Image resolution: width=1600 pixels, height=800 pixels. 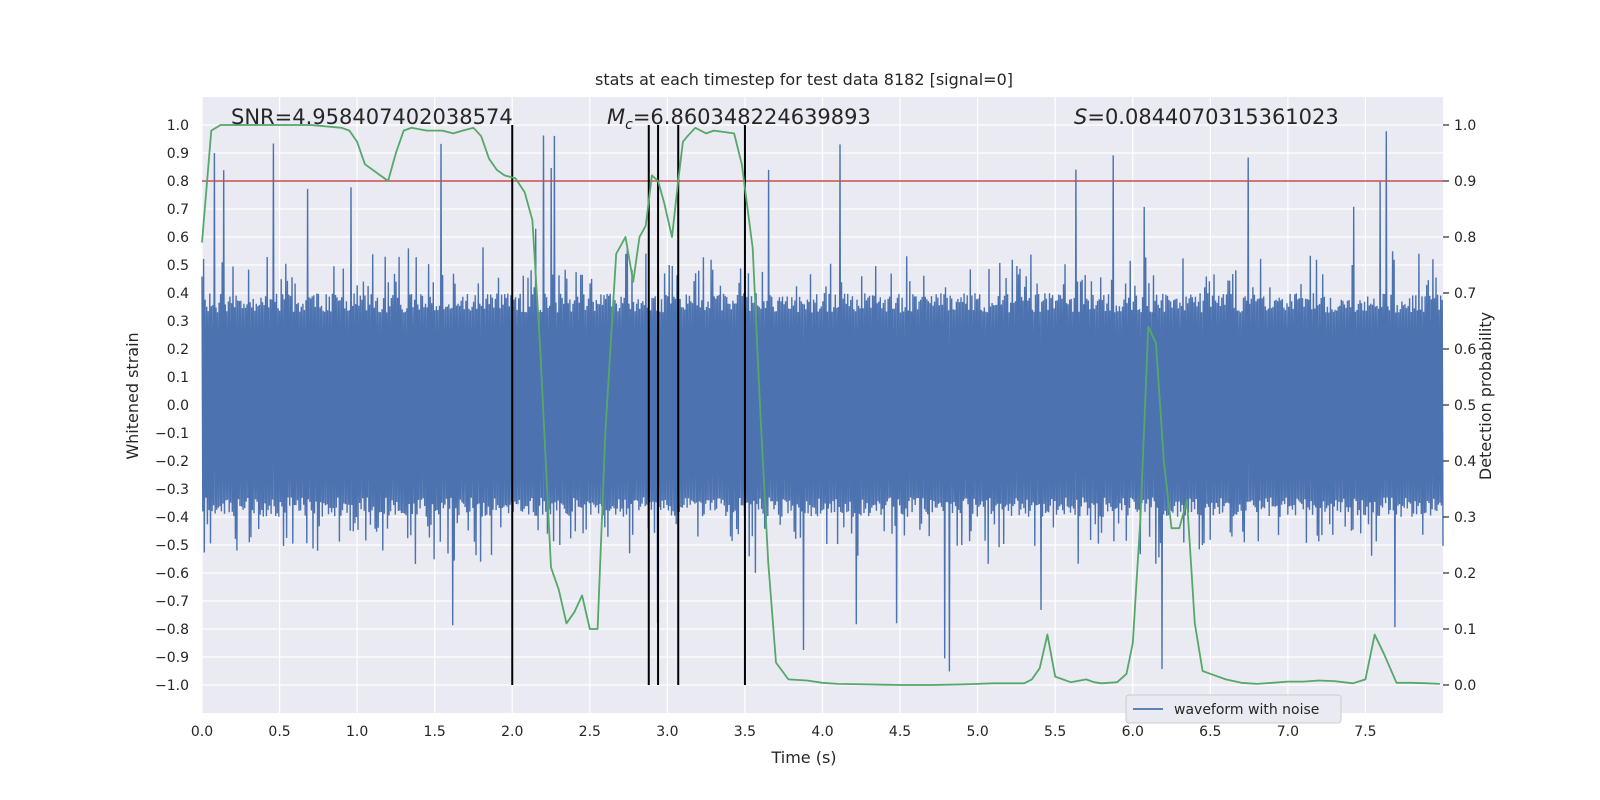 I want to click on y-right-tick-label: 0.4, so click(x=1465, y=462).